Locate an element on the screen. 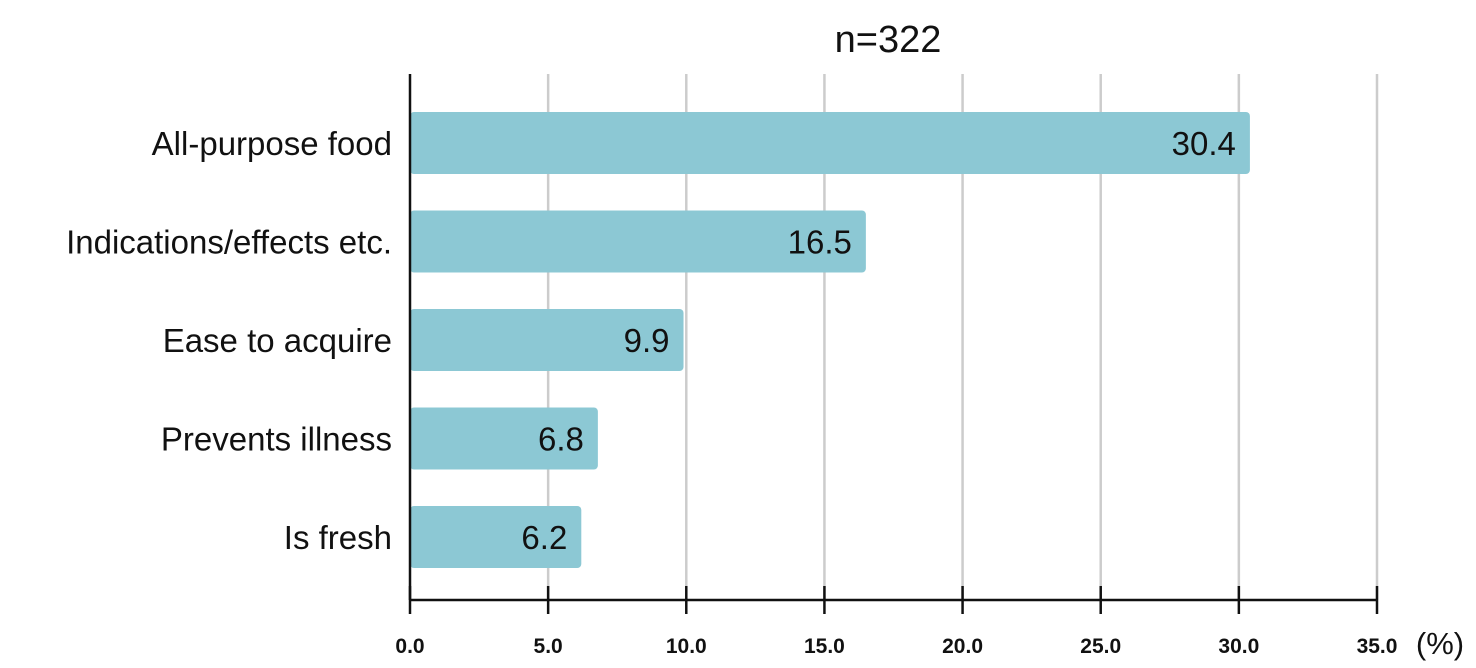 Image resolution: width=1476 pixels, height=668 pixels. bar-value-label: 16.5 is located at coordinates (820, 242).